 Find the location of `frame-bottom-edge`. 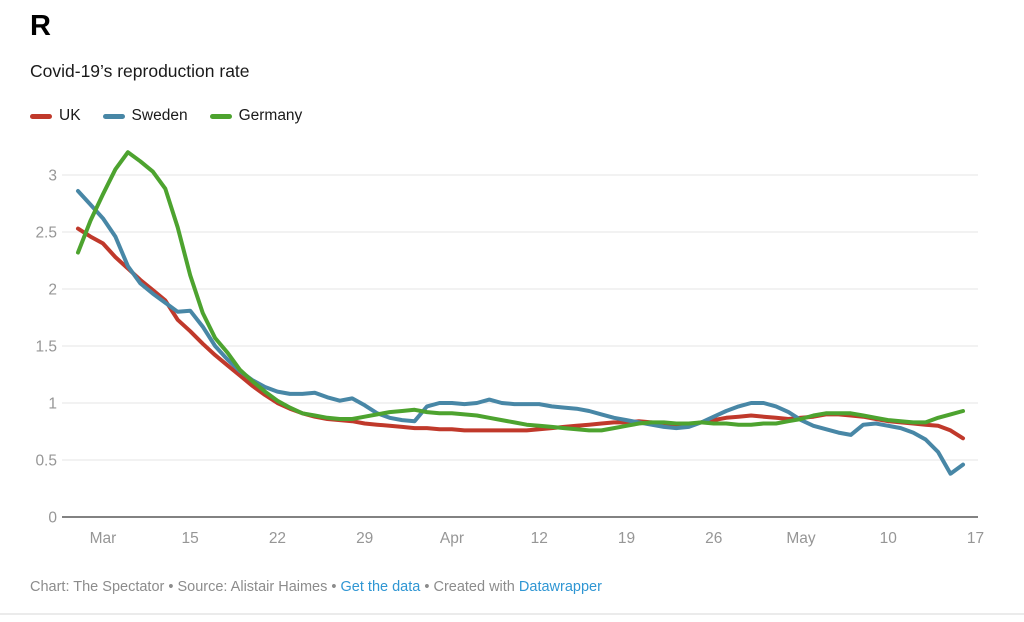

frame-bottom-edge is located at coordinates (512, 614).